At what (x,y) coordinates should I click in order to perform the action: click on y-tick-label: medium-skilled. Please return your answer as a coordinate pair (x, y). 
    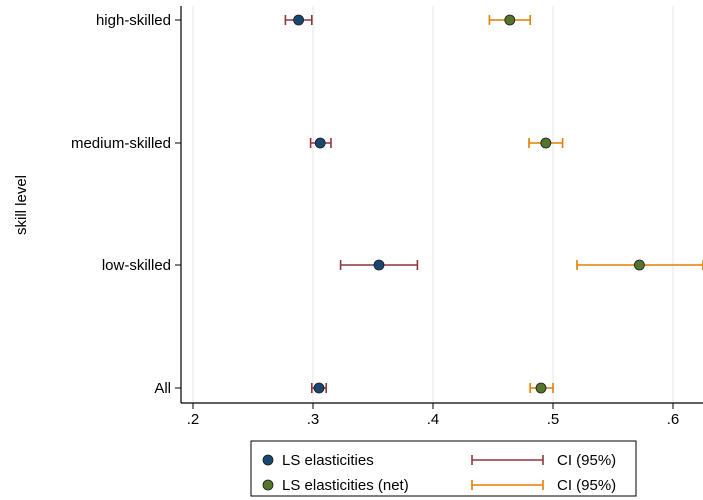
    Looking at the image, I should click on (121, 143).